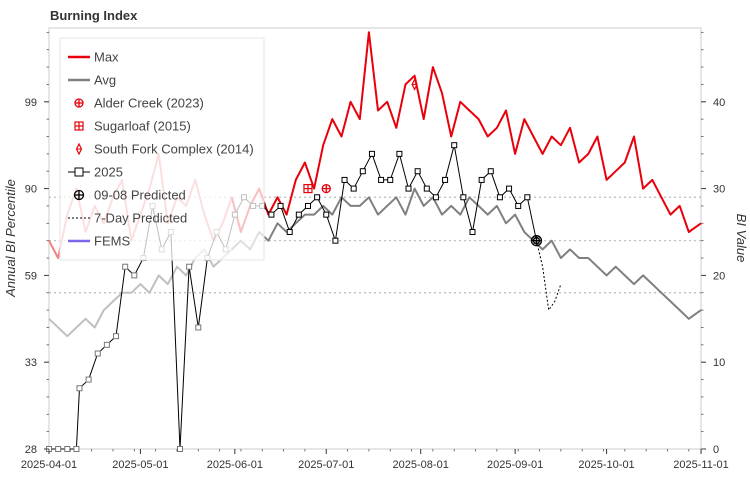  Describe the element at coordinates (106, 57) in the screenshot. I see `legend-label: Max` at that location.